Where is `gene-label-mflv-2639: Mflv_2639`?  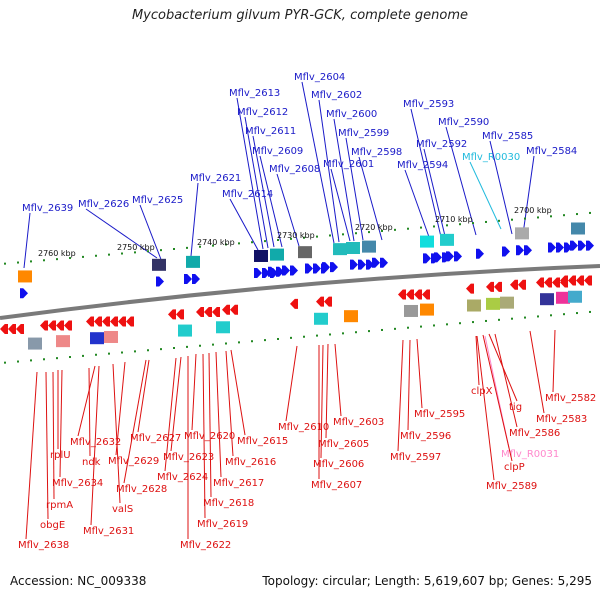 gene-label-mflv-2639: Mflv_2639 is located at coordinates (47, 208).